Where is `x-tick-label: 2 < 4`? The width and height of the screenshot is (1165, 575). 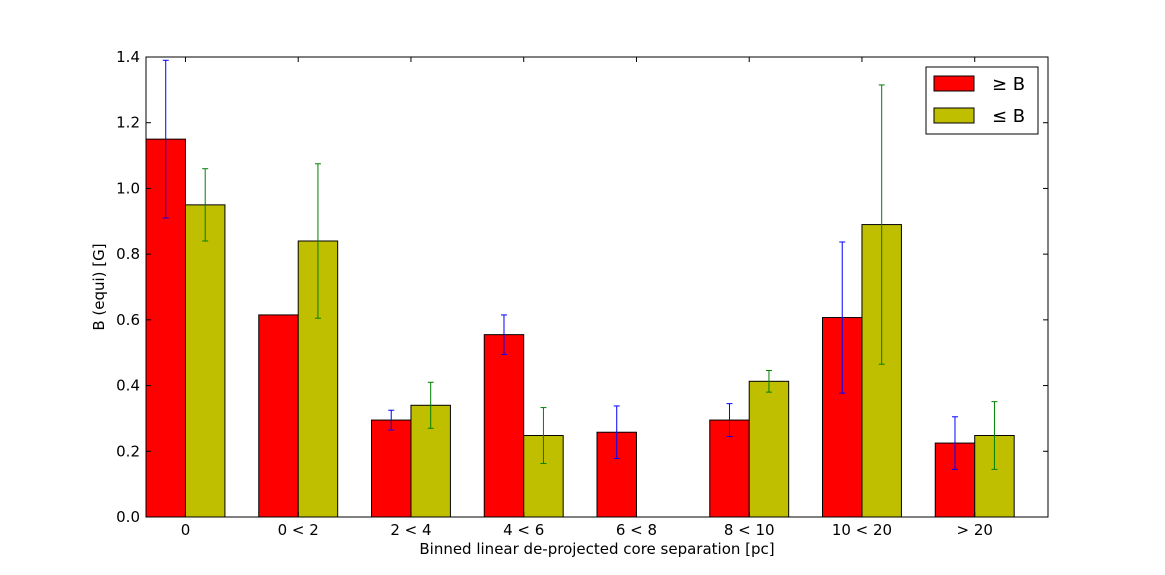
x-tick-label: 2 < 4 is located at coordinates (410, 530).